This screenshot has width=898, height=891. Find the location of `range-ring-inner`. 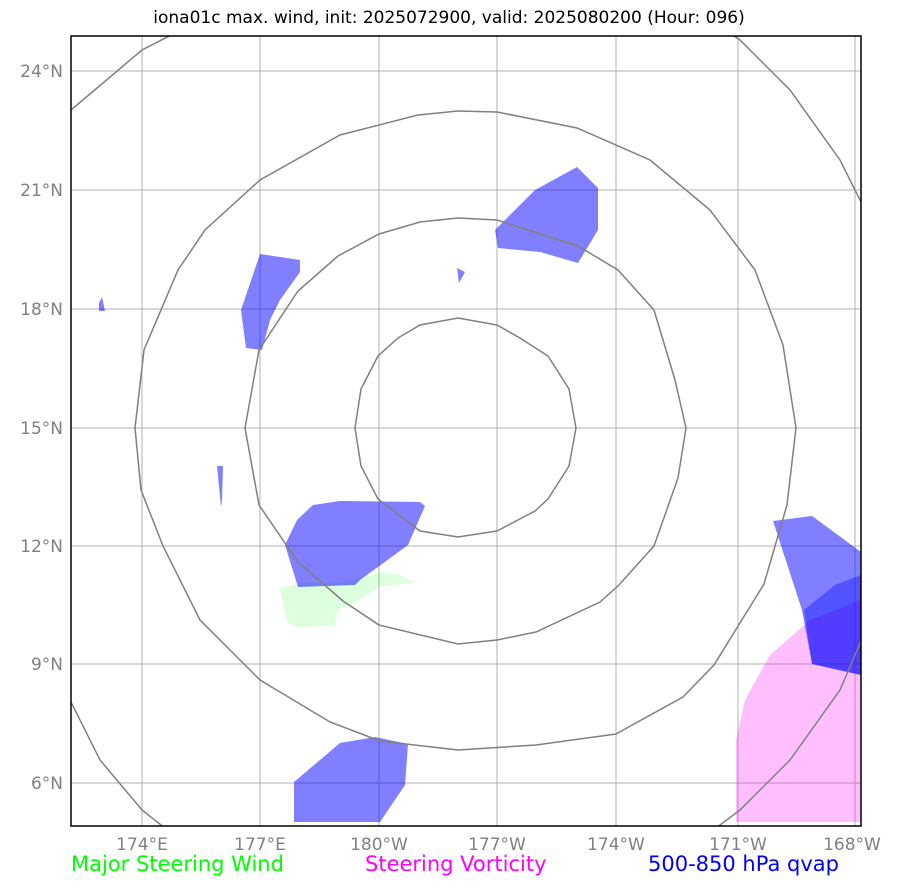

range-ring-inner is located at coordinates (465, 427).